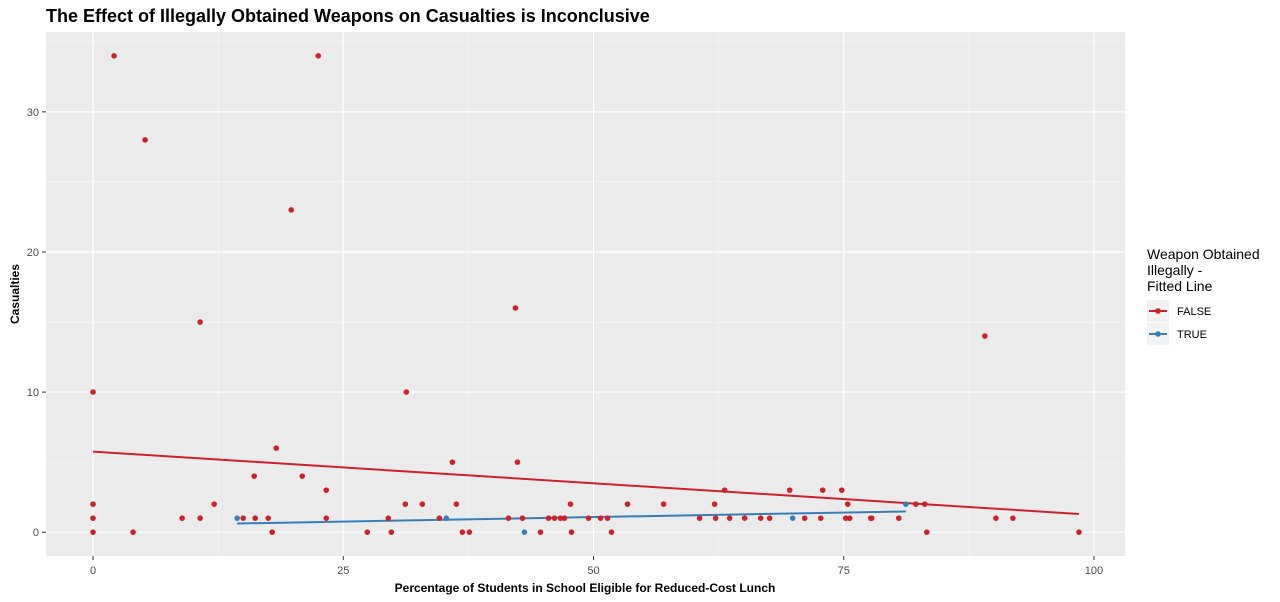 This screenshot has width=1280, height=602. I want to click on x-tick-label: 50, so click(593, 571).